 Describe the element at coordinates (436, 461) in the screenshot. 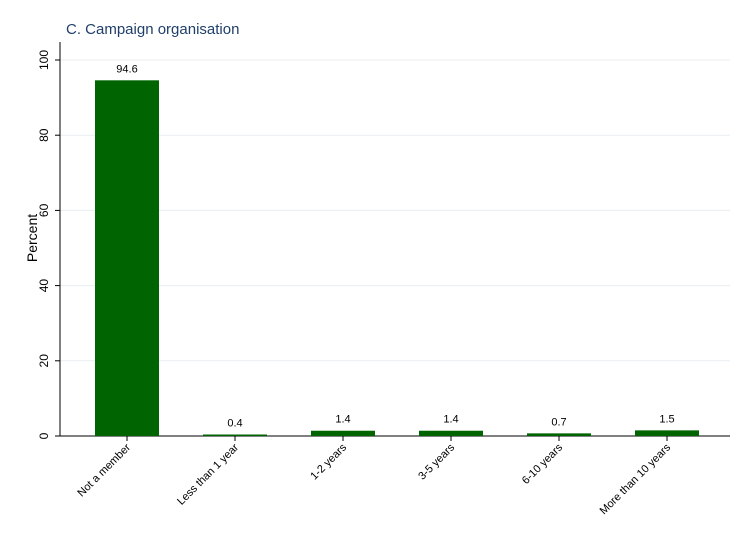

I see `x-tick-label: 3-5 years` at that location.